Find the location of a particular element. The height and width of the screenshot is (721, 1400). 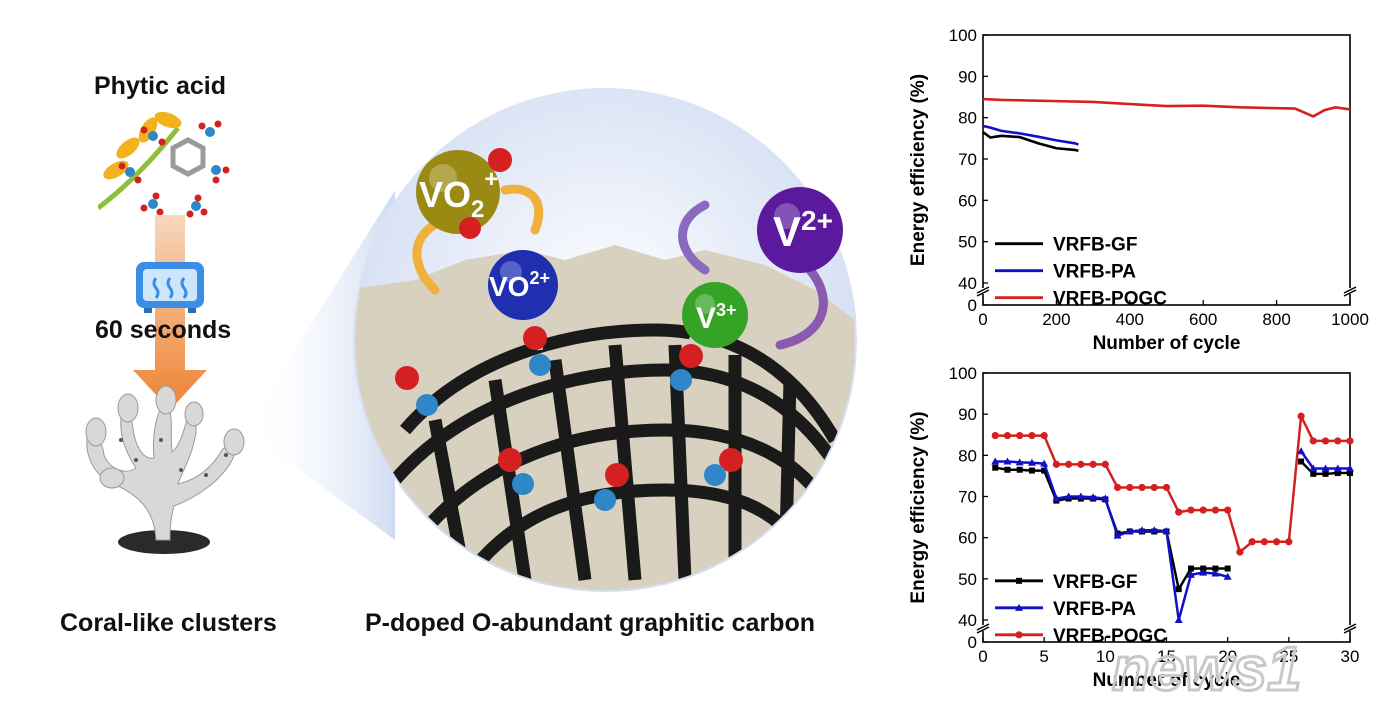

plot-frame is located at coordinates (1166, 507).